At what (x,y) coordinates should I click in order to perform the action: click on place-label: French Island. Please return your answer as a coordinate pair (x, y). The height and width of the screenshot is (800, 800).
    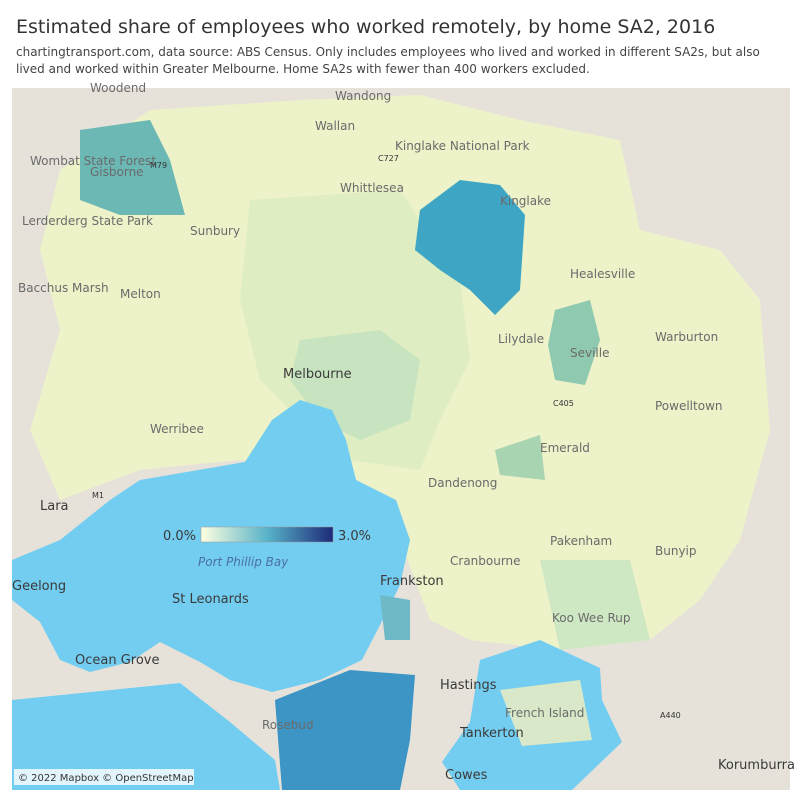
    Looking at the image, I should click on (544, 713).